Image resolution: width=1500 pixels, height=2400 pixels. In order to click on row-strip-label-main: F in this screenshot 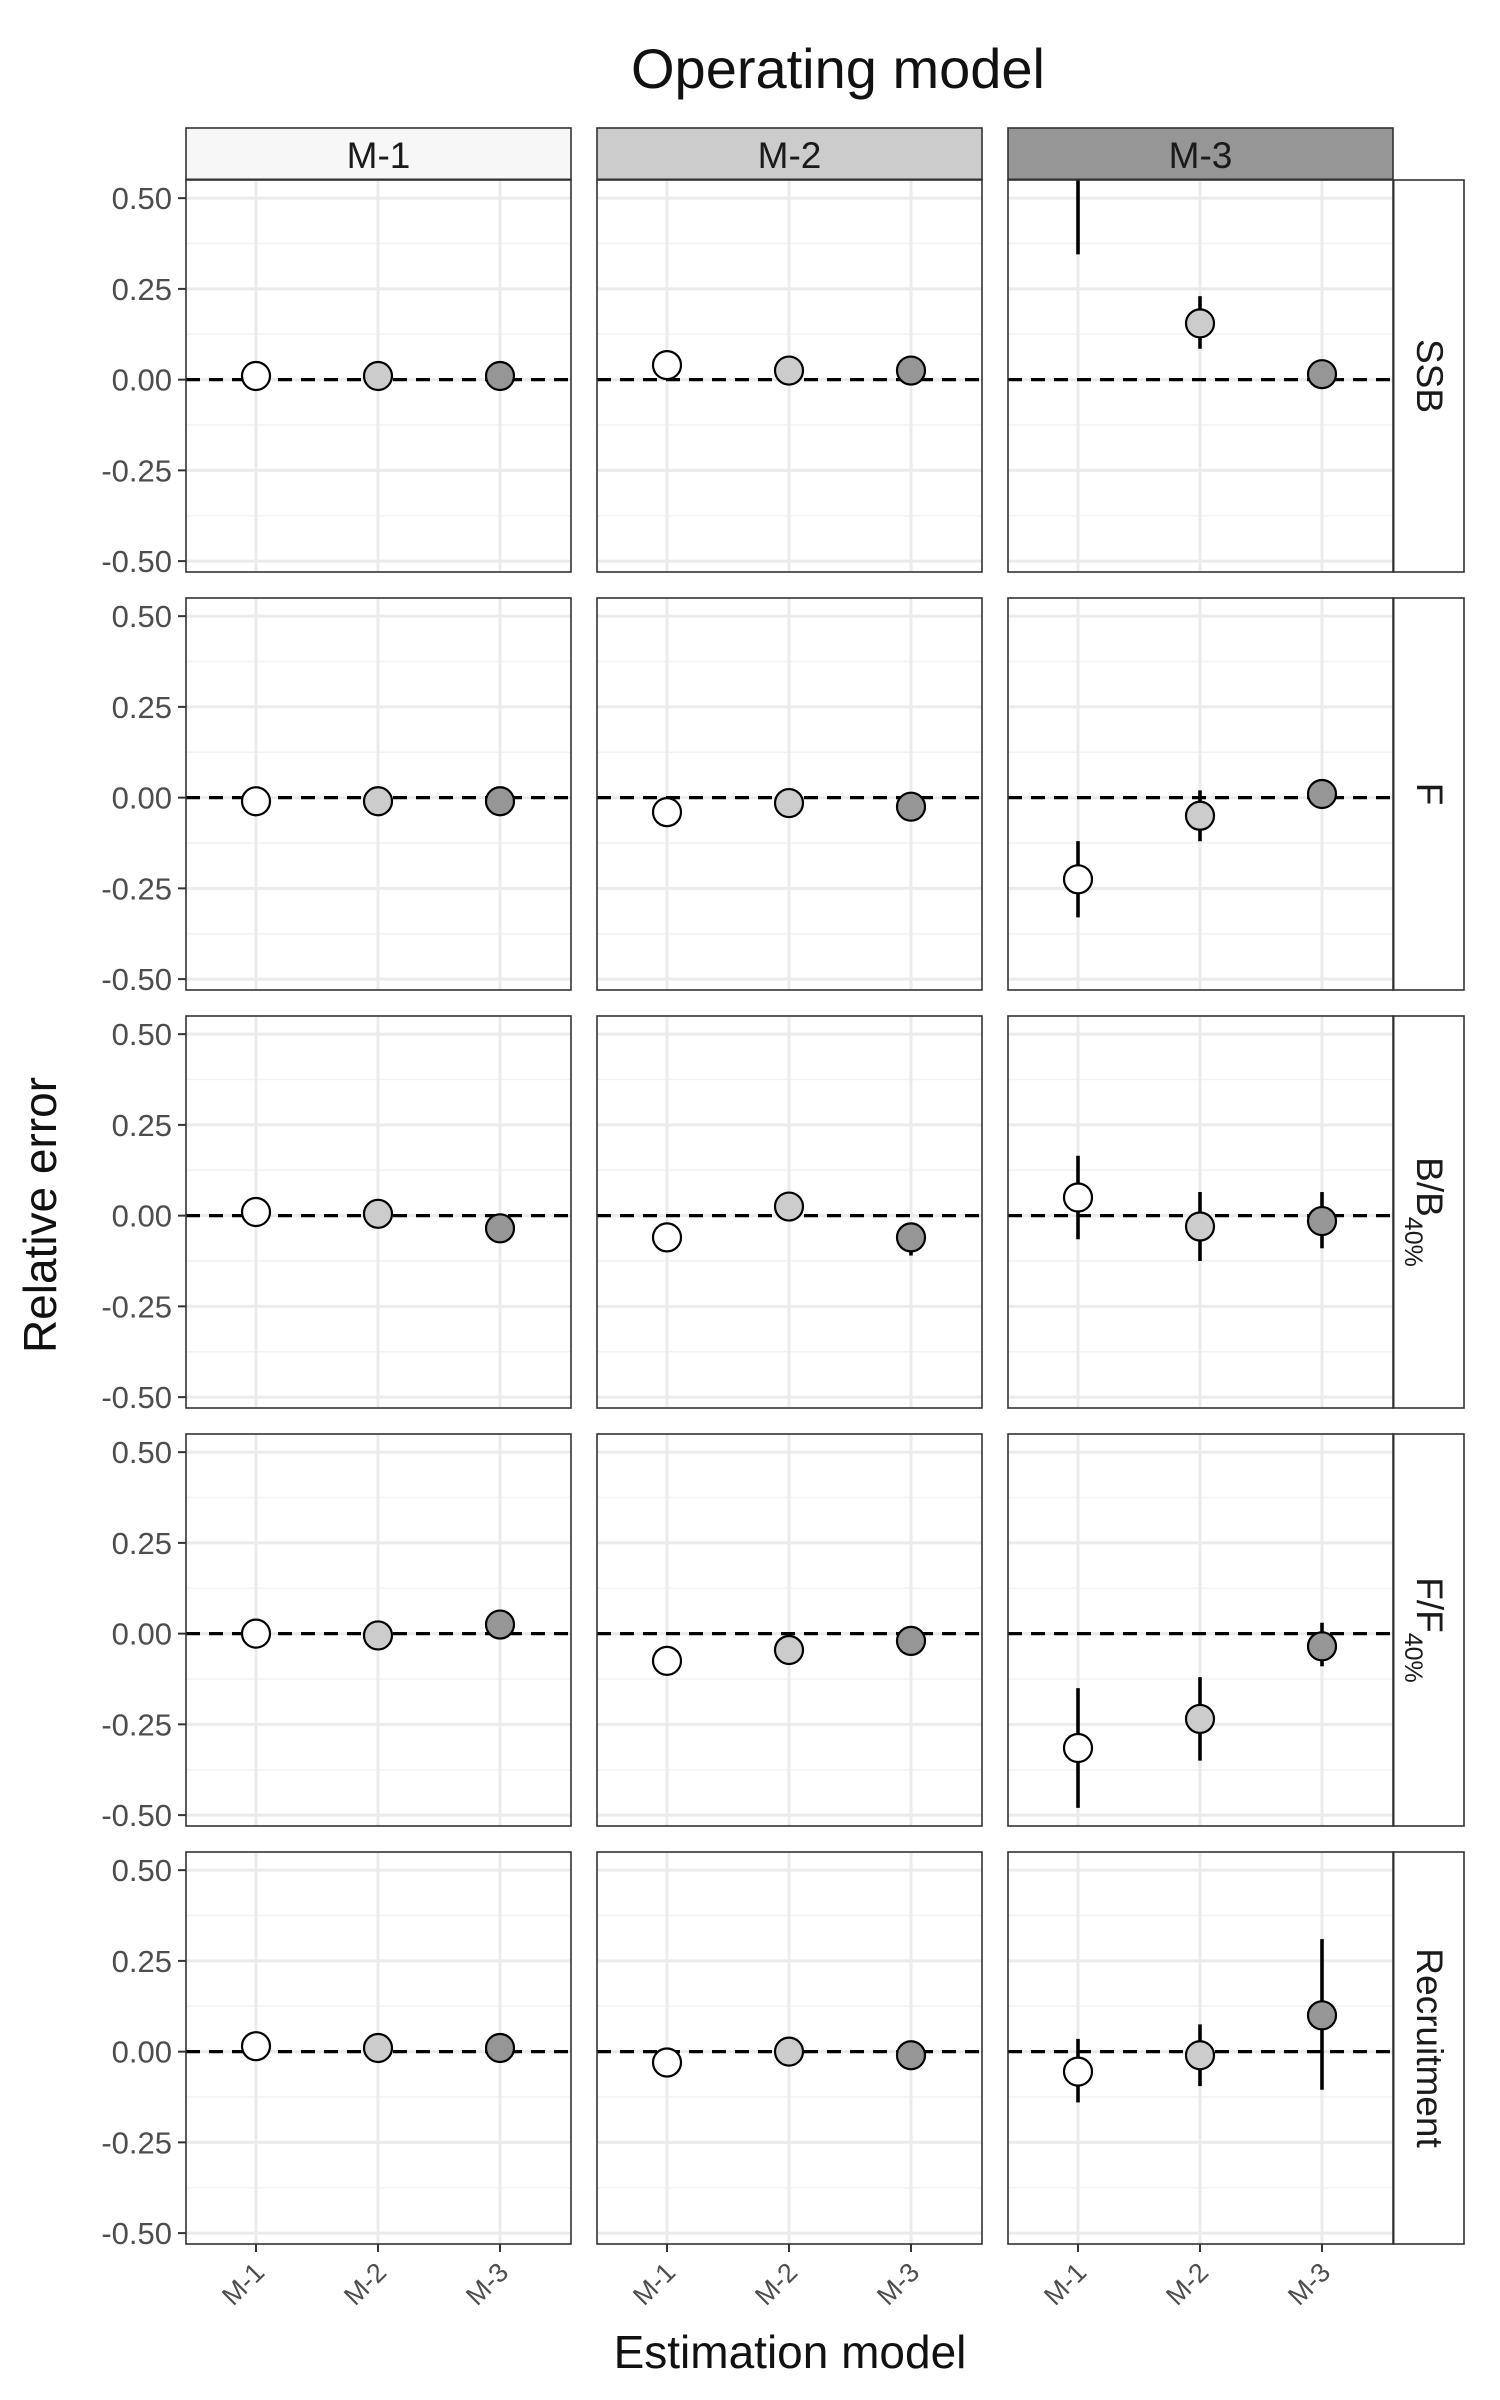, I will do `click(1429, 794)`.